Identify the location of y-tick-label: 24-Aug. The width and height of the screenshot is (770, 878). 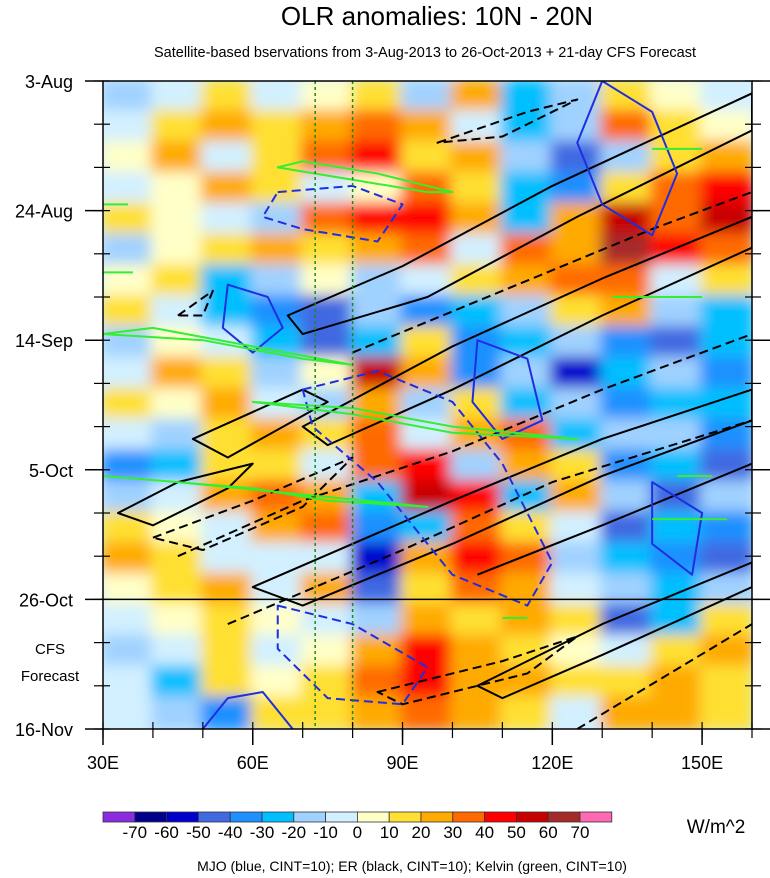
(44, 212).